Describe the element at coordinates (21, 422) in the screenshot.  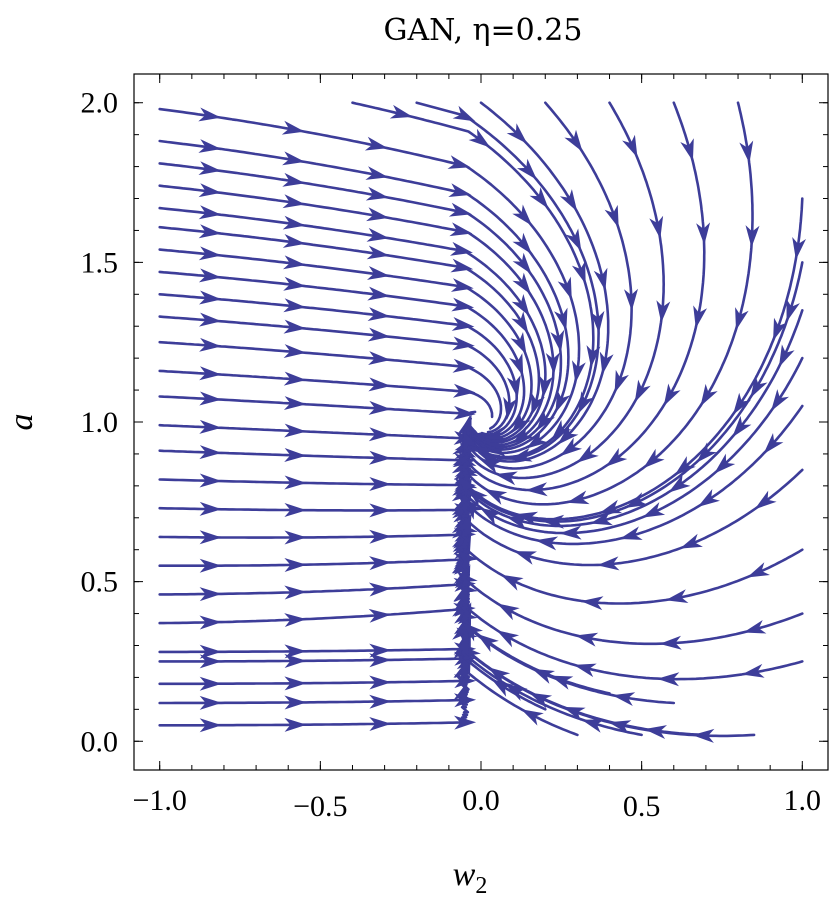
I see `y-axis-label: a` at that location.